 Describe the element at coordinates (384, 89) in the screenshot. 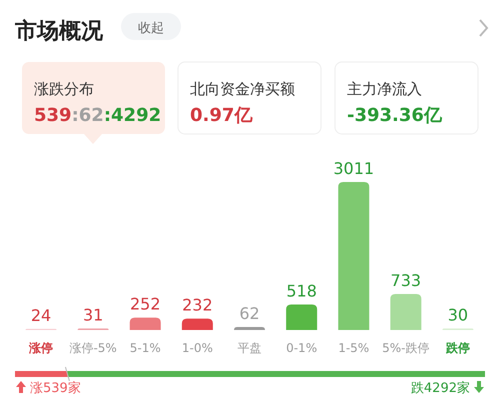

I see `text: 主力净流入` at that location.